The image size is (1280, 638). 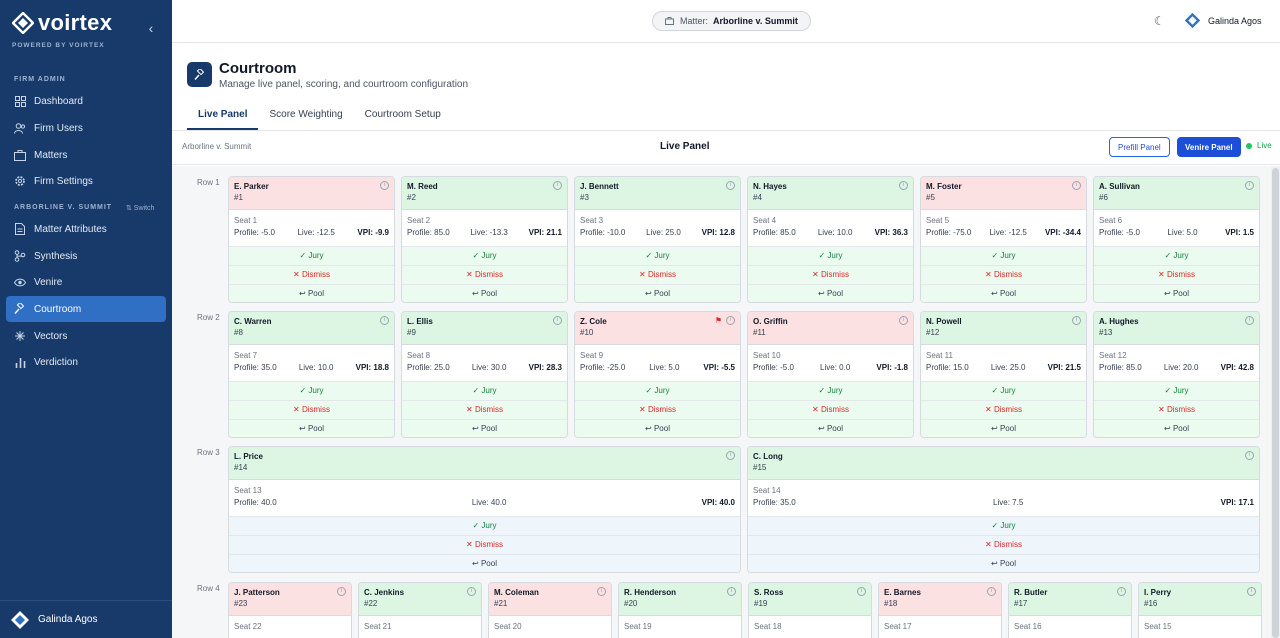 I want to click on venire-panel-button: Venire Panel, so click(x=1209, y=147).